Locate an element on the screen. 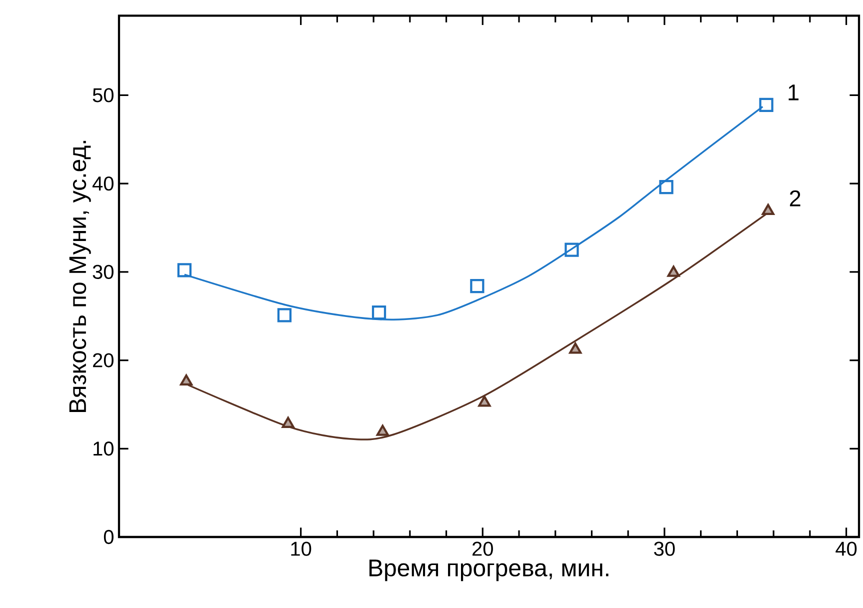 The height and width of the screenshot is (608, 863). x-tick-label: 10 is located at coordinates (301, 549).